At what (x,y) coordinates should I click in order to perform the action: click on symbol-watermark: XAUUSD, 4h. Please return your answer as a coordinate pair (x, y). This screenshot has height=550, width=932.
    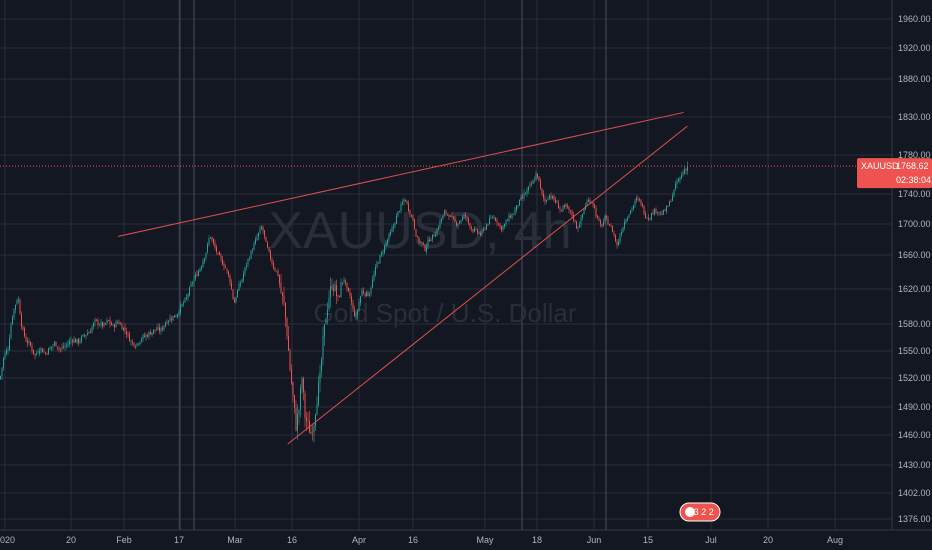
    Looking at the image, I should click on (419, 231).